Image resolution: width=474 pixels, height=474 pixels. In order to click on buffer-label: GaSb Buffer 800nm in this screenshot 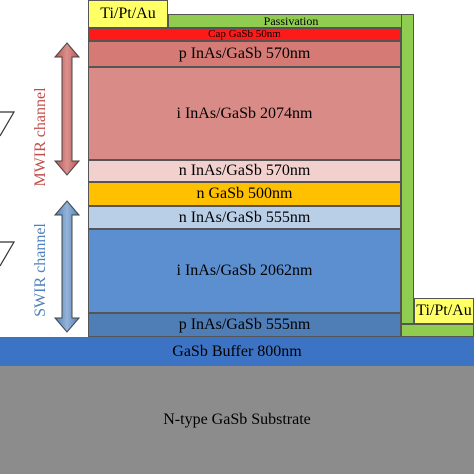, I will do `click(237, 351)`.